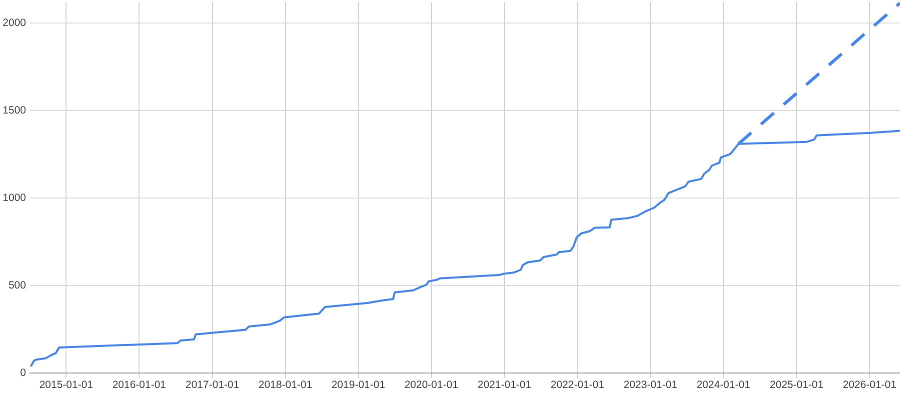  What do you see at coordinates (66, 385) in the screenshot?
I see `x-tick-label: 2015-01-01` at bounding box center [66, 385].